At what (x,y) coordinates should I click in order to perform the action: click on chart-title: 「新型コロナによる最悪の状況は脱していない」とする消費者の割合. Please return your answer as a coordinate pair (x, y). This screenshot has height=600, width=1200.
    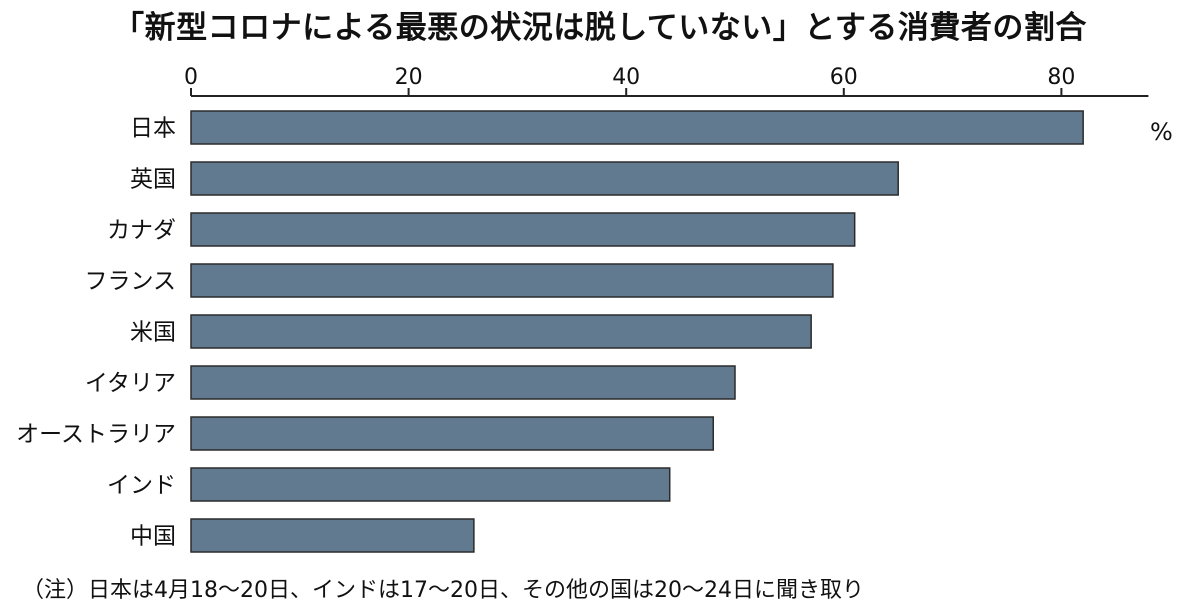
    Looking at the image, I should click on (600, 28).